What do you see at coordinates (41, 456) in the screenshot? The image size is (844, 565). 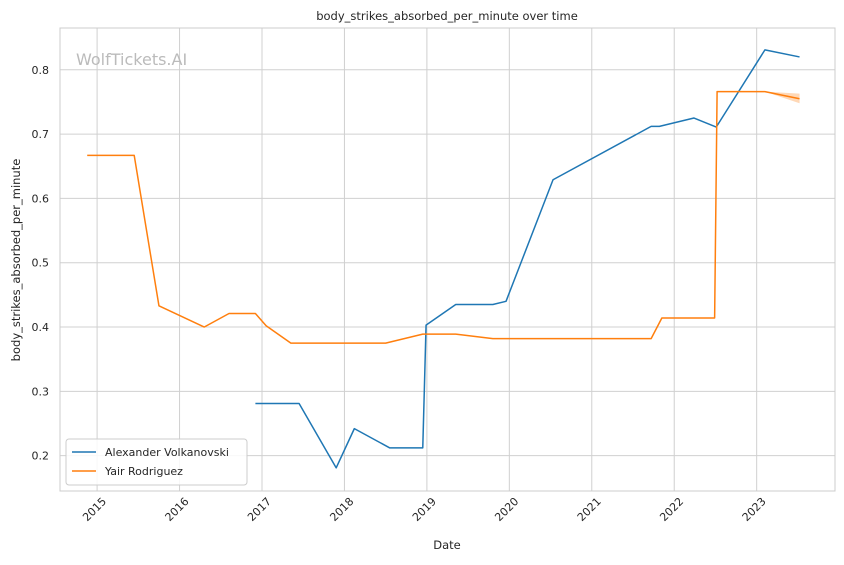 I see `y-tick-label: 0.2` at bounding box center [41, 456].